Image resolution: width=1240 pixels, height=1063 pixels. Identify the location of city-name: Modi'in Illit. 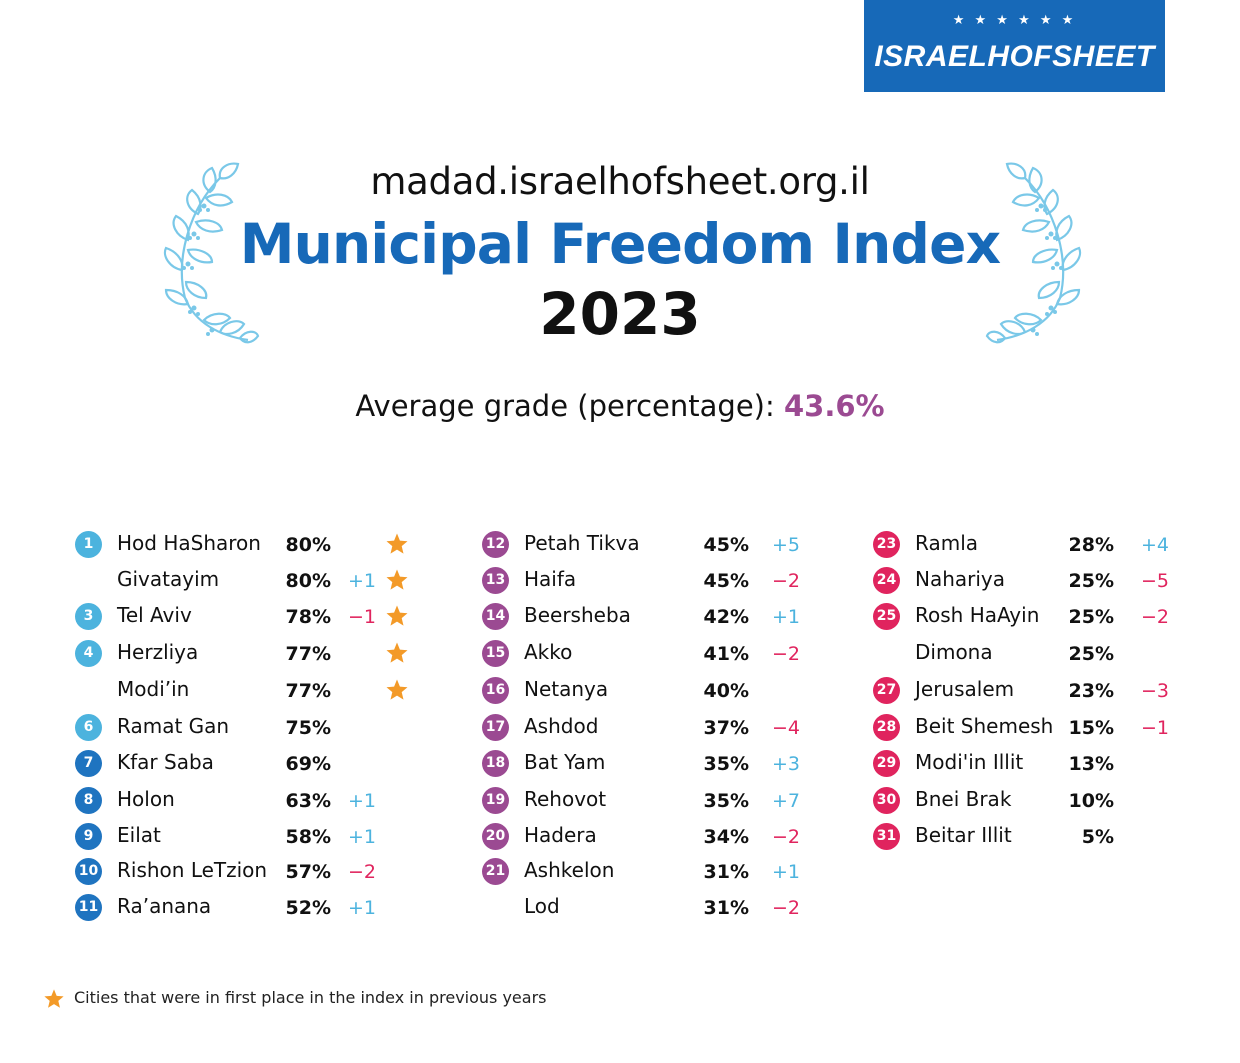
(969, 762).